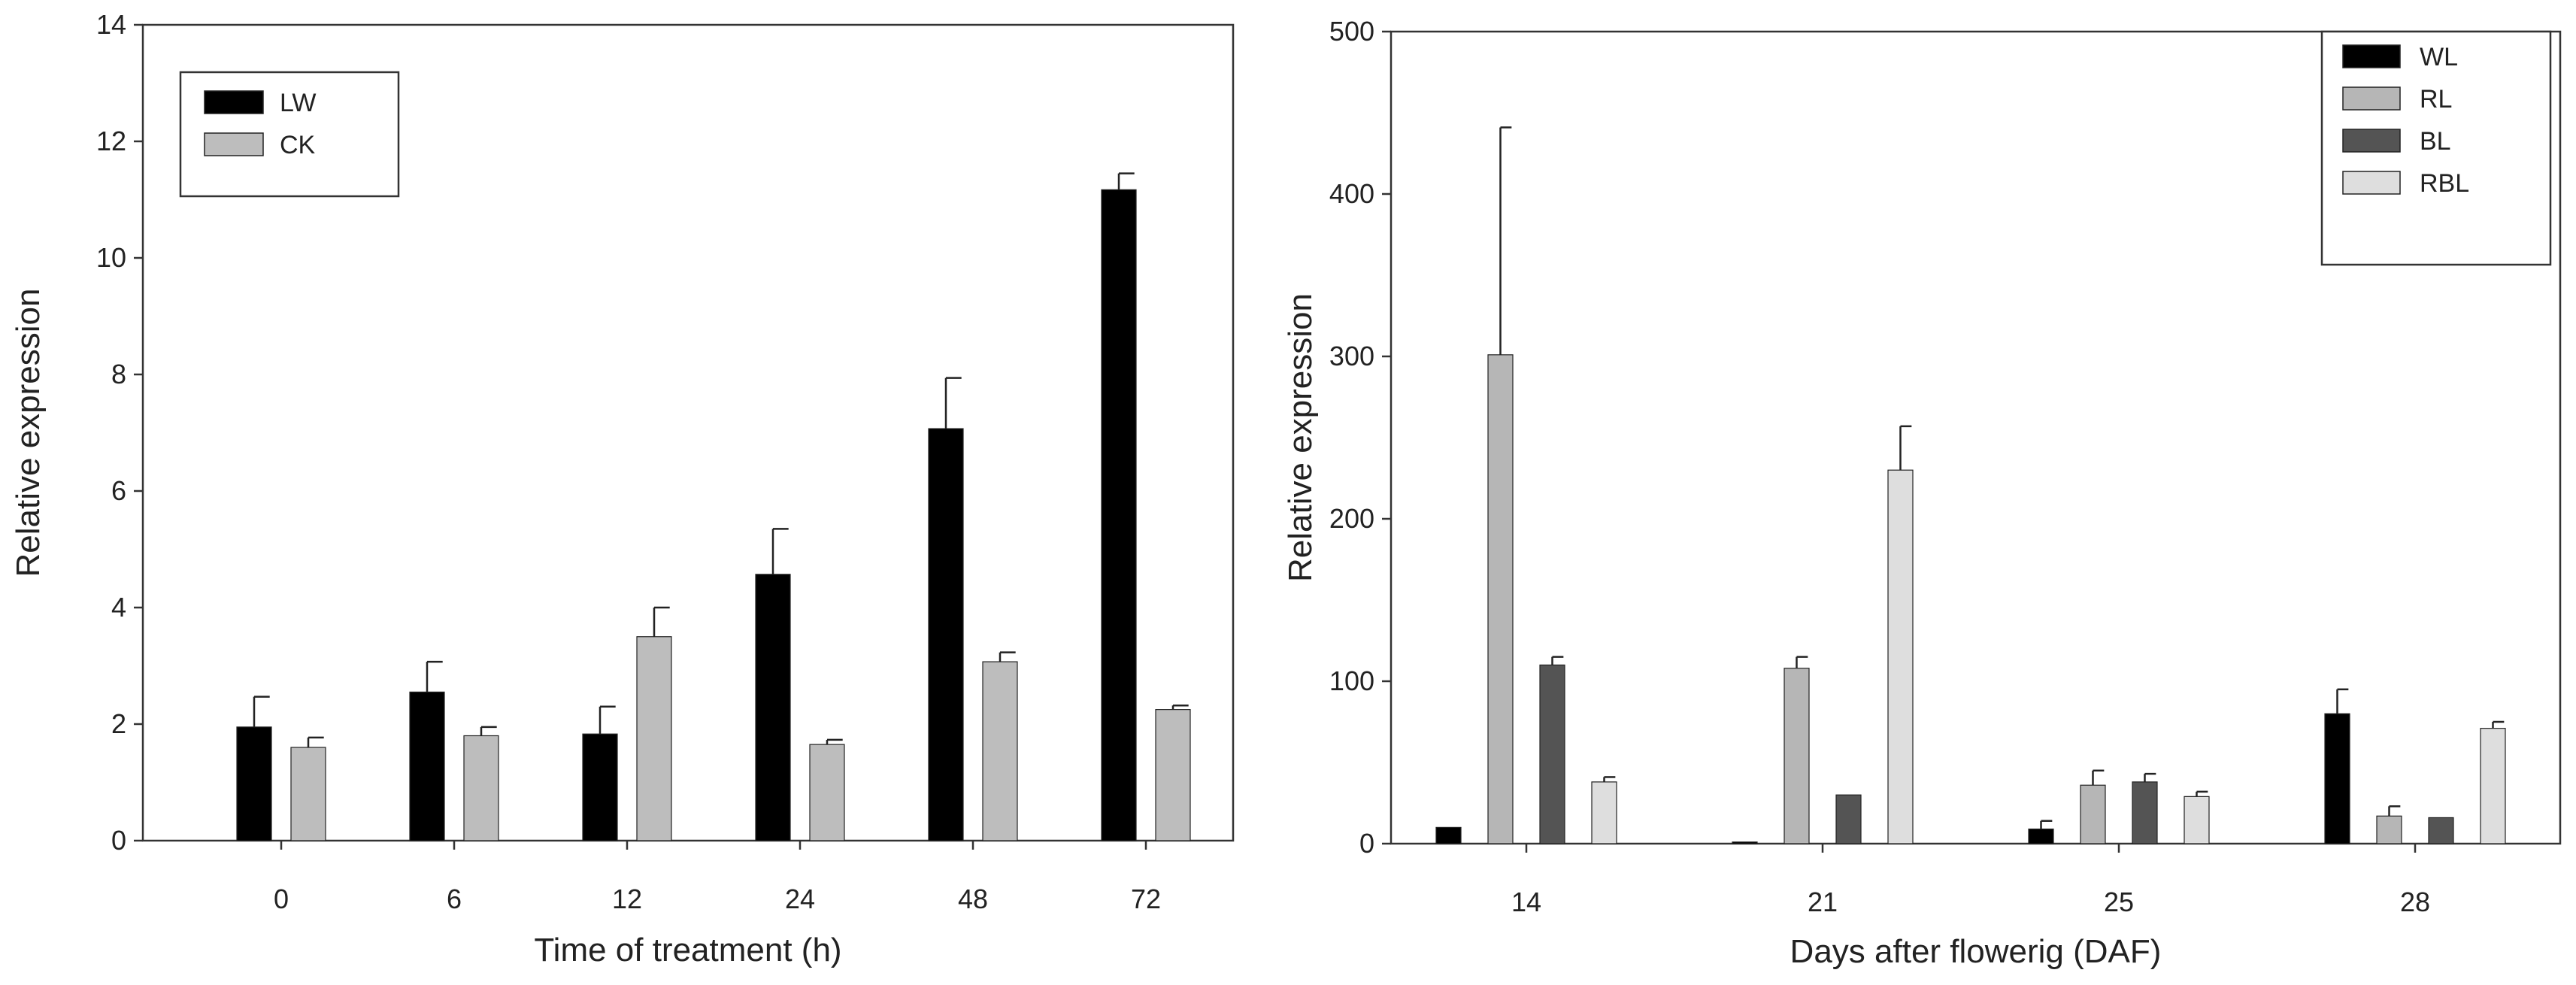  Describe the element at coordinates (281, 898) in the screenshot. I see `x-tick-label: 0` at that location.